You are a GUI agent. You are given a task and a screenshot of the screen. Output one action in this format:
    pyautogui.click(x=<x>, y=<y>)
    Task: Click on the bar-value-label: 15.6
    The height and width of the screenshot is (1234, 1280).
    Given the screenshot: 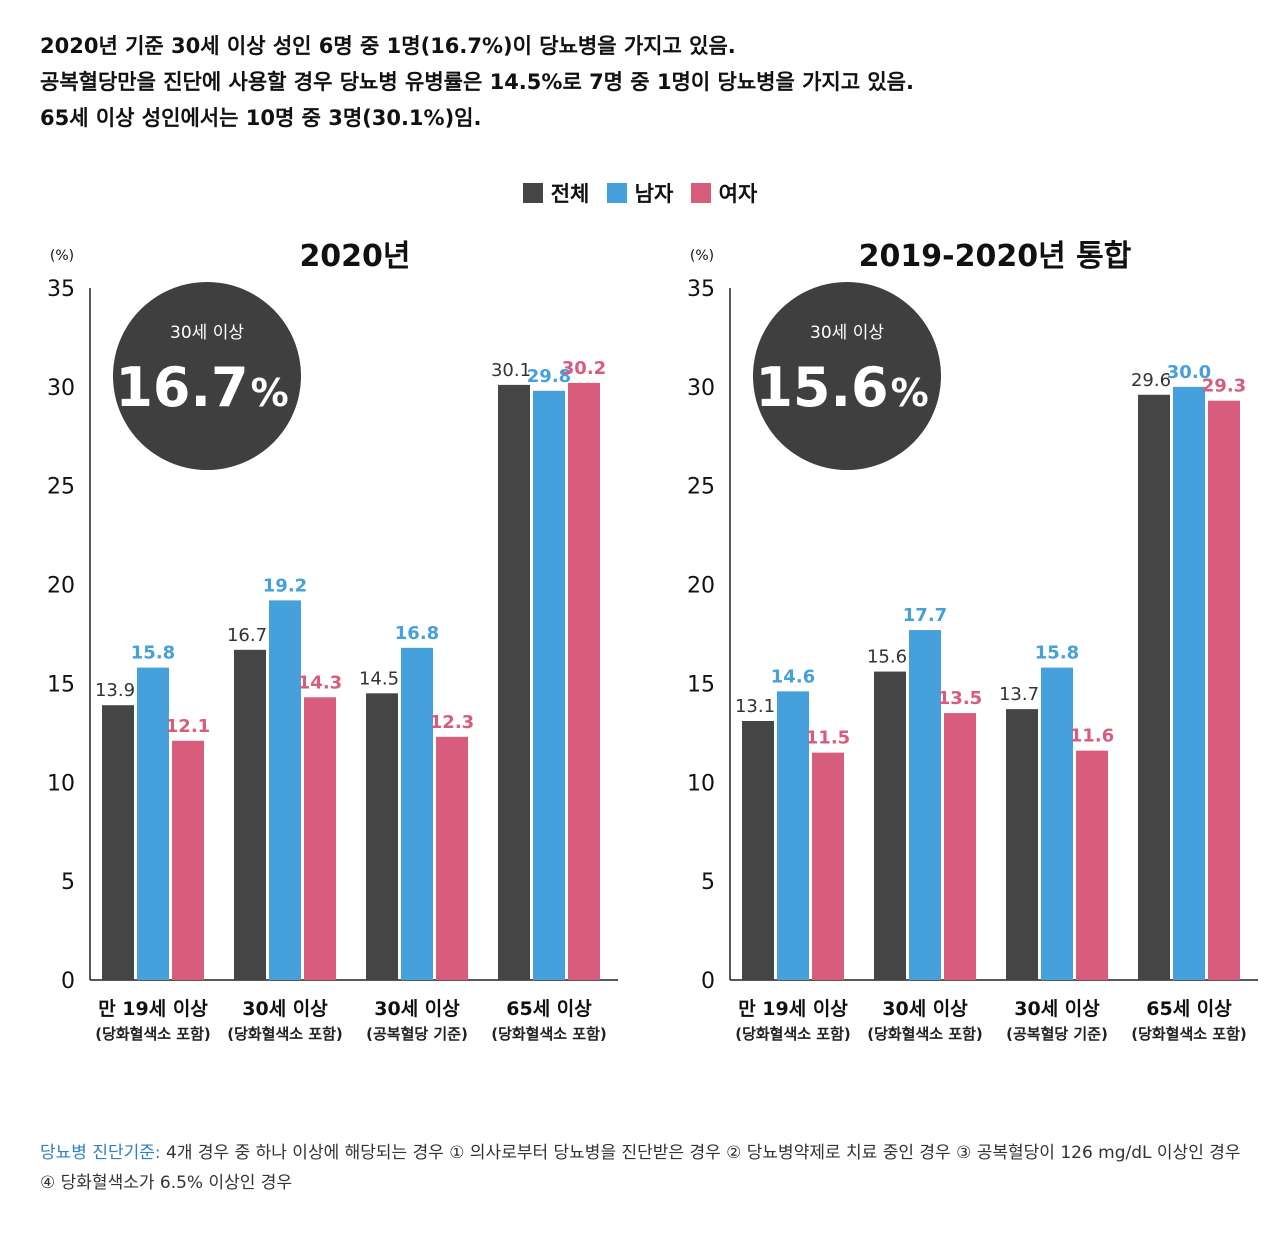 What is the action you would take?
    pyautogui.click(x=887, y=657)
    